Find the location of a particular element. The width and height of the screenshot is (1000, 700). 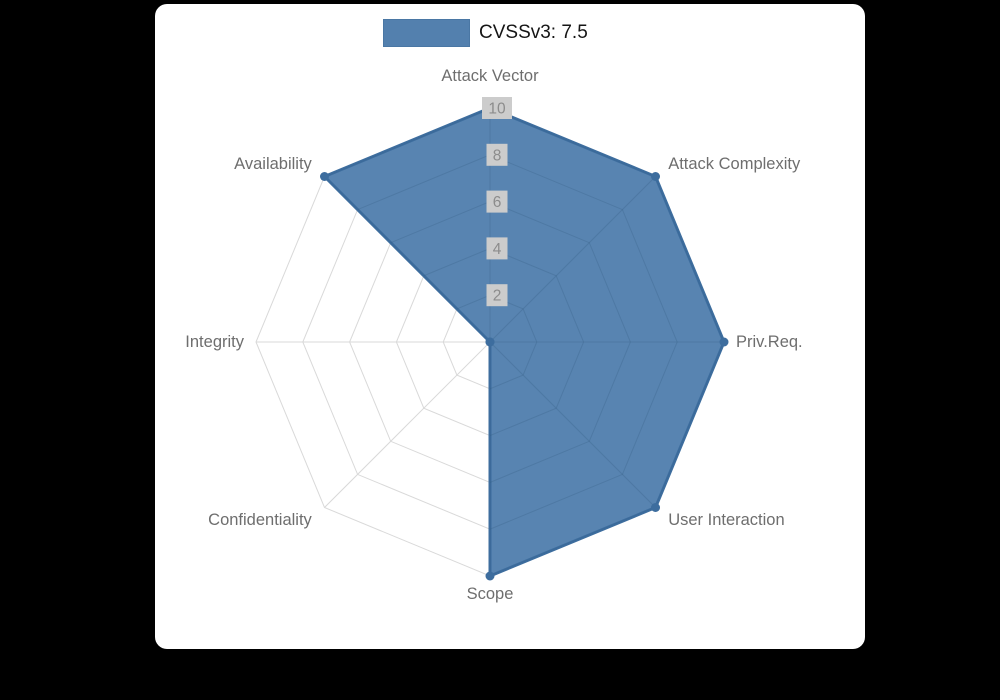

axis-label-scope: Scope is located at coordinates (490, 594).